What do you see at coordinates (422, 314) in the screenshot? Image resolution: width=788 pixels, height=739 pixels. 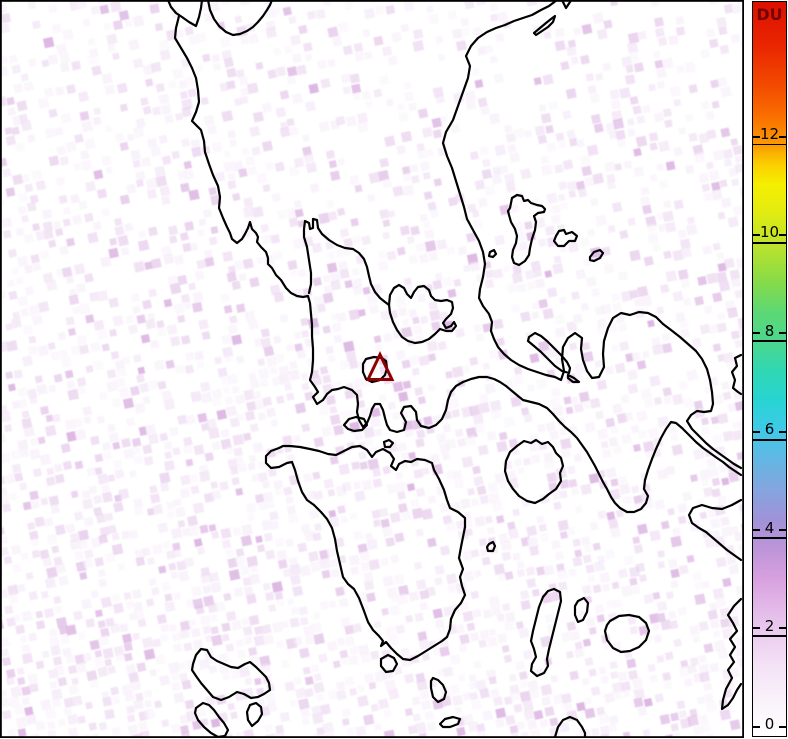 I see `coastline-laguna-de-bay-lake` at bounding box center [422, 314].